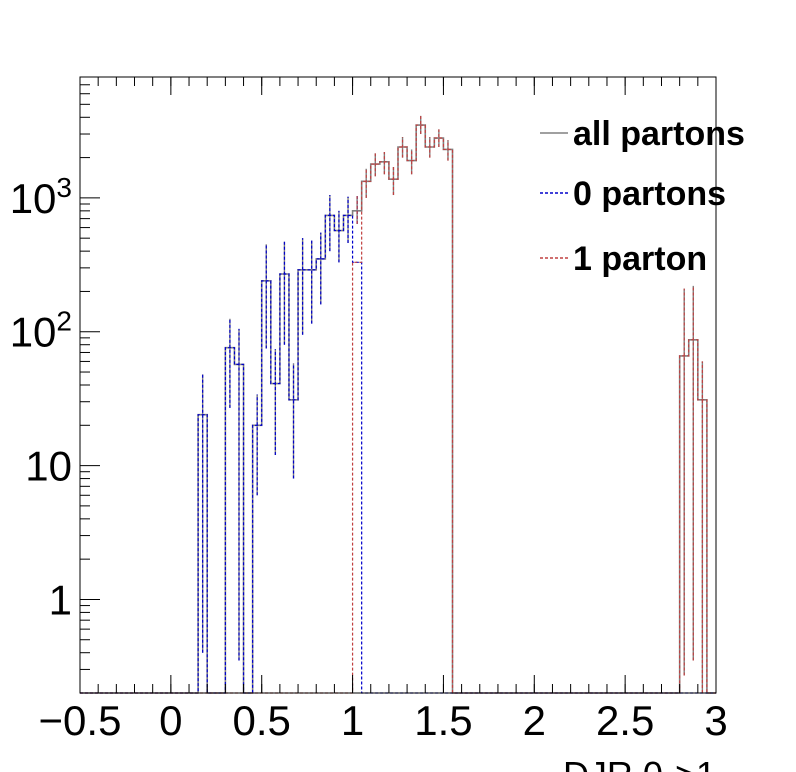 This screenshot has width=796, height=772. What do you see at coordinates (80, 720) in the screenshot?
I see `x-tick-label: −0.5` at bounding box center [80, 720].